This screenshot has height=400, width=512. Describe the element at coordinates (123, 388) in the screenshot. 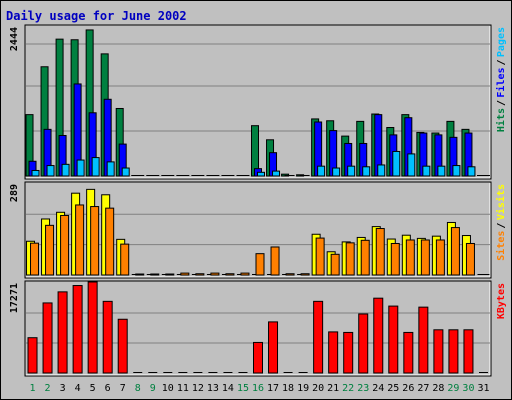

I see `x-tick-label-day-7: 7` at that location.